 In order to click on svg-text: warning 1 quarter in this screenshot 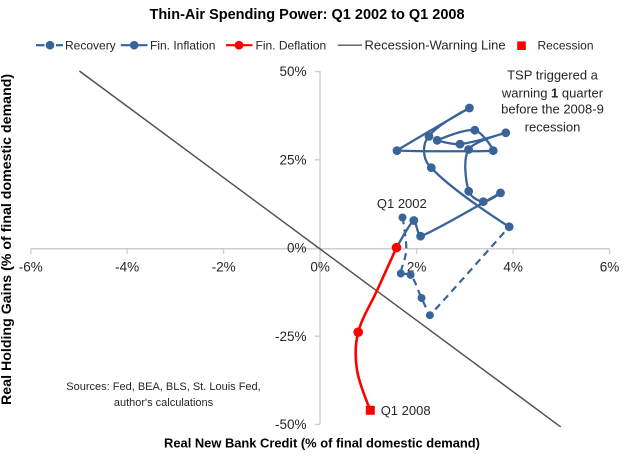, I will do `click(552, 93)`.